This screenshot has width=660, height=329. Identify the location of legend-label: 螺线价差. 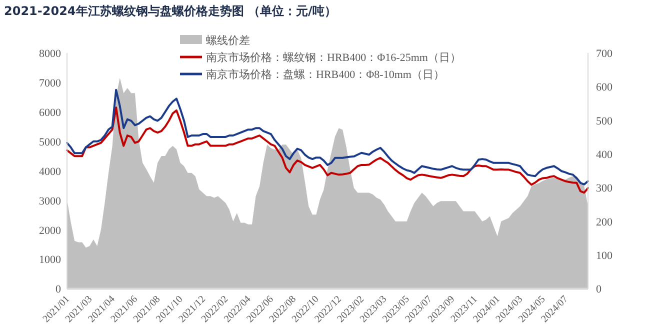
(228, 40).